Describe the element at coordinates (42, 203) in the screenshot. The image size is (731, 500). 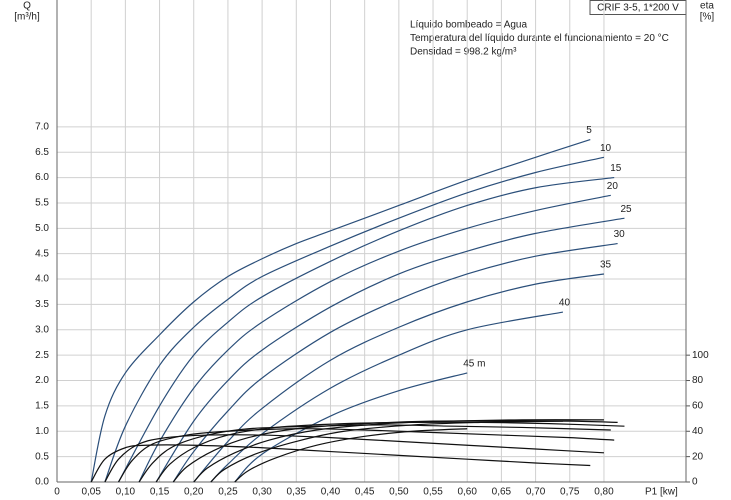
I see `y-tick-label: 5.5` at that location.